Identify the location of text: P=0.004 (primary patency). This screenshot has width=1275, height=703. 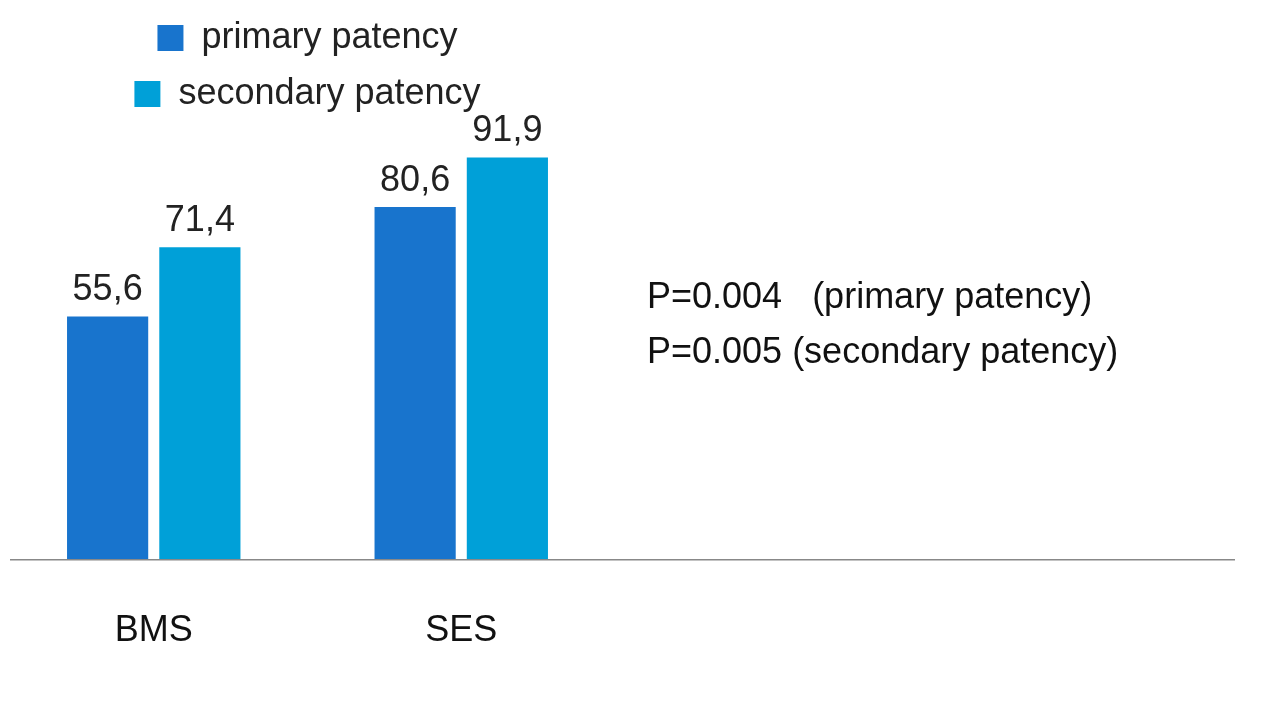
(870, 295).